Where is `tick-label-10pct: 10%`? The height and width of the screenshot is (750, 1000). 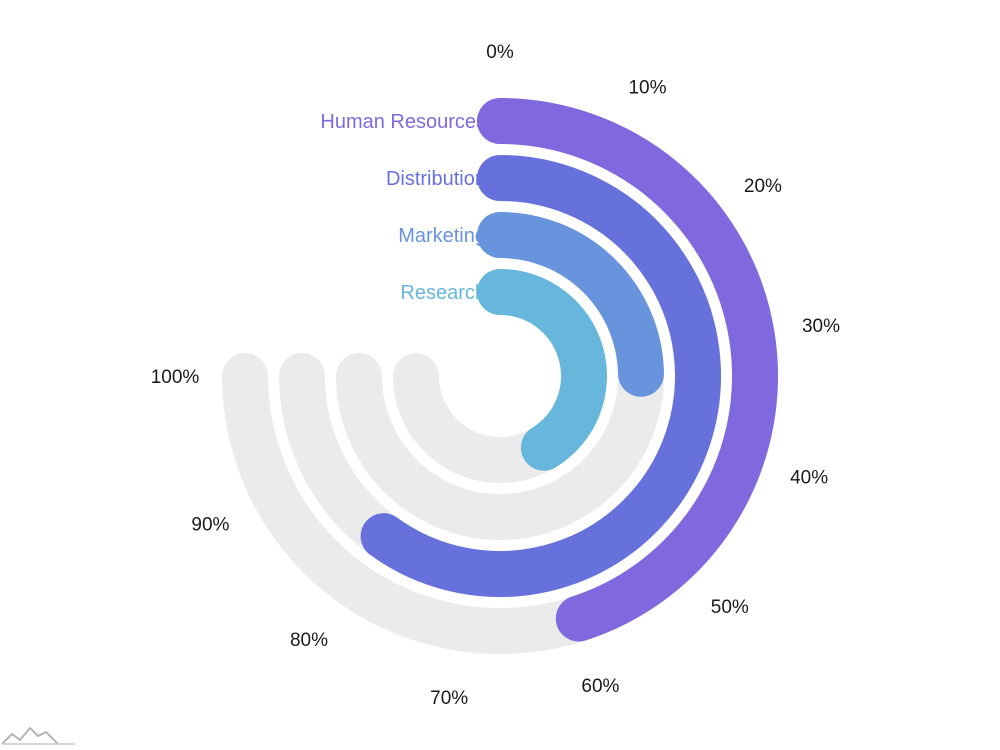 tick-label-10pct: 10% is located at coordinates (647, 87).